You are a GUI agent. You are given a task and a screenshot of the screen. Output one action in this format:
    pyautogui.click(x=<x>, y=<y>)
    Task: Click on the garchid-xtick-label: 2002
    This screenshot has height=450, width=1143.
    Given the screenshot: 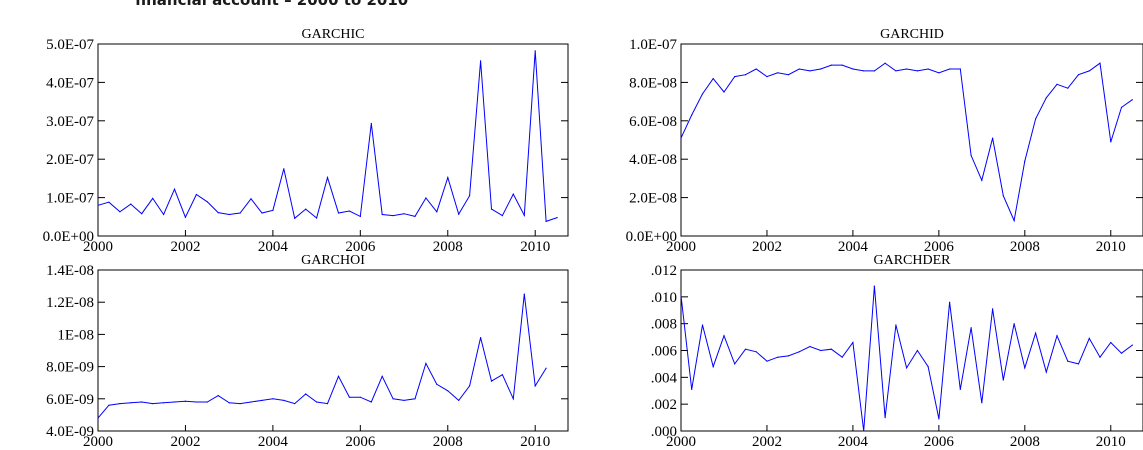 What is the action you would take?
    pyautogui.click(x=767, y=247)
    